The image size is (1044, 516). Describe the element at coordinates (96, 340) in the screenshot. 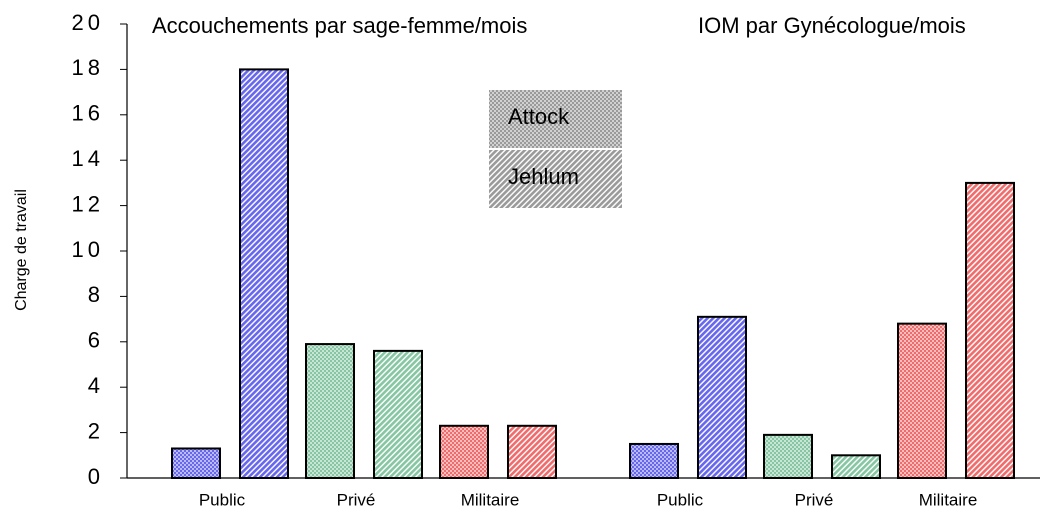

I see `y-tick-label: 6` at that location.